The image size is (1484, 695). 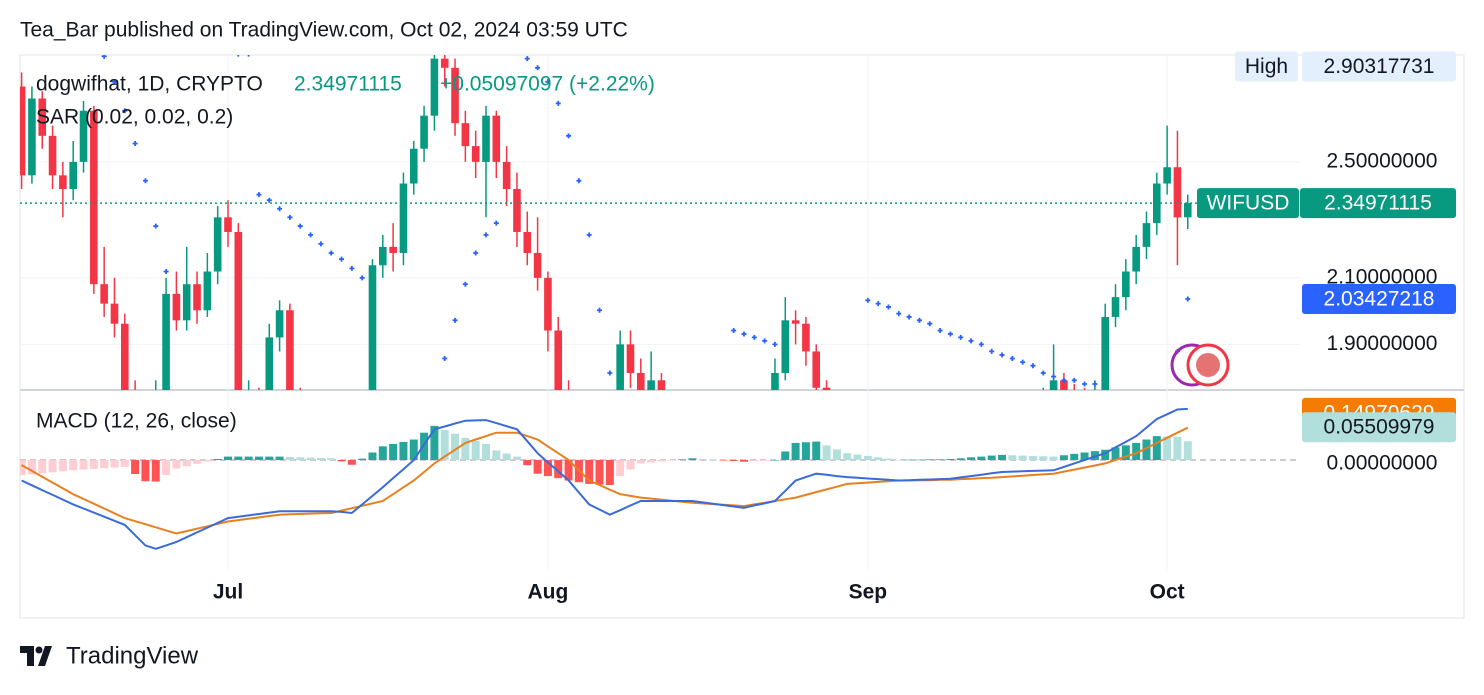 What do you see at coordinates (1379, 299) in the screenshot?
I see `sar-value: 2.03427218` at bounding box center [1379, 299].